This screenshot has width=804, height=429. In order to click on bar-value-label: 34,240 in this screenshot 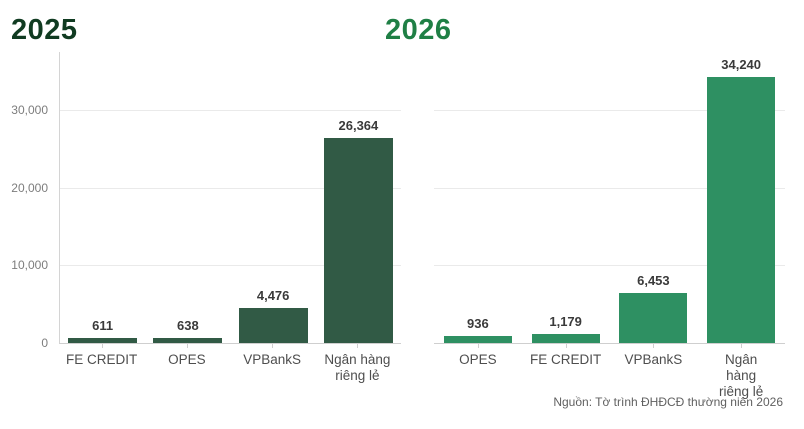, I will do `click(741, 64)`.